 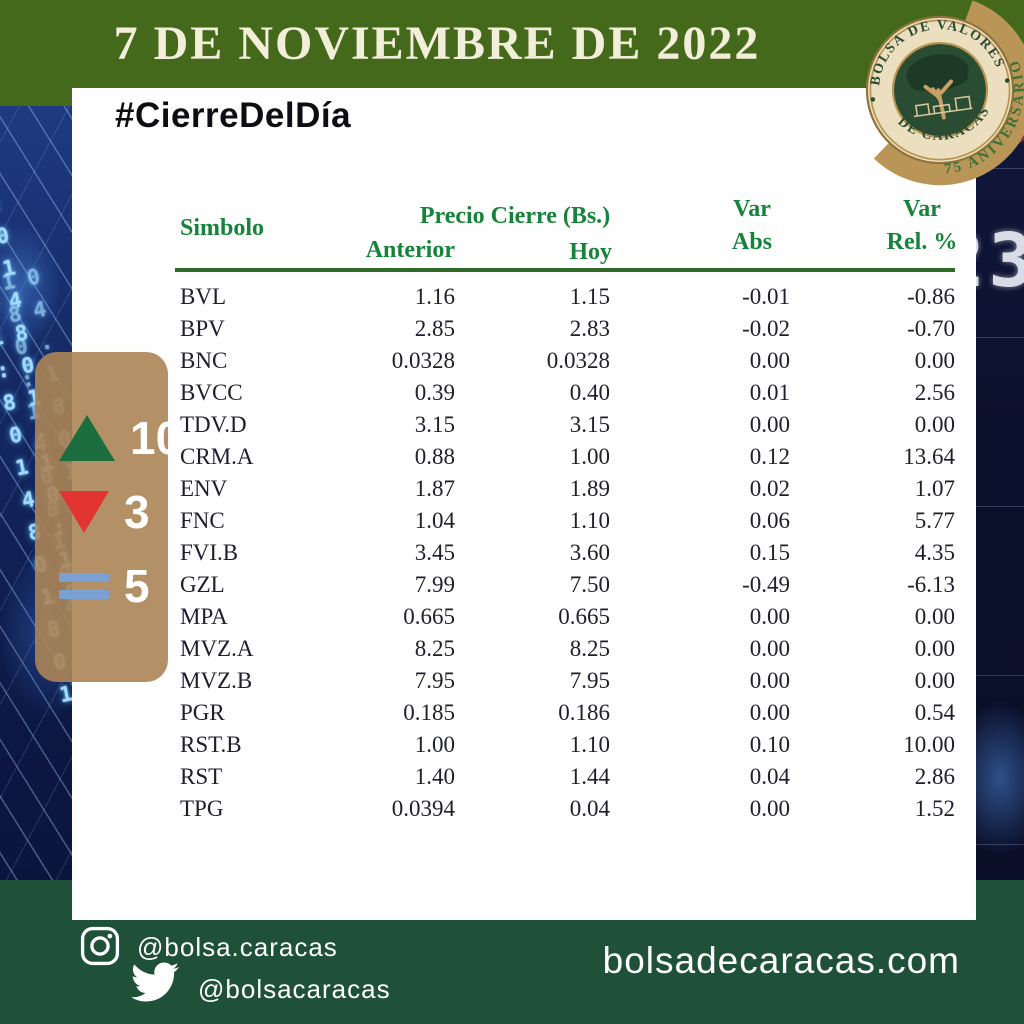 I want to click on table-row: ENV 1.87 1.89 0.02 1.07, so click(x=565, y=489).